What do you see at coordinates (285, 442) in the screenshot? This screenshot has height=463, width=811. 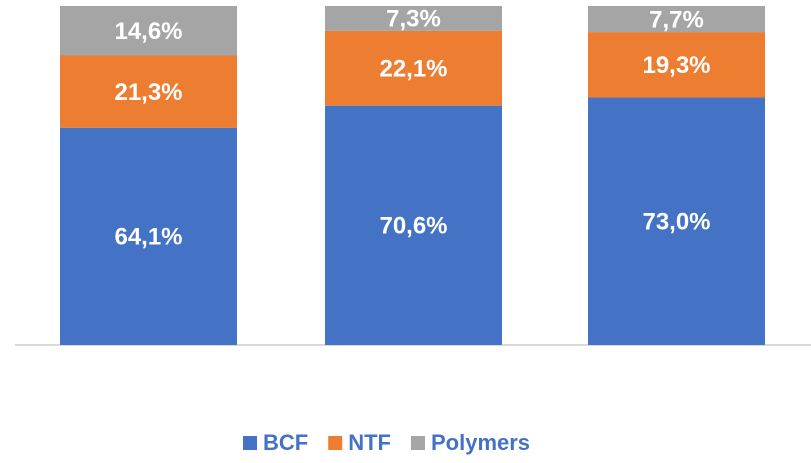 I see `legend-label: BCF` at bounding box center [285, 442].